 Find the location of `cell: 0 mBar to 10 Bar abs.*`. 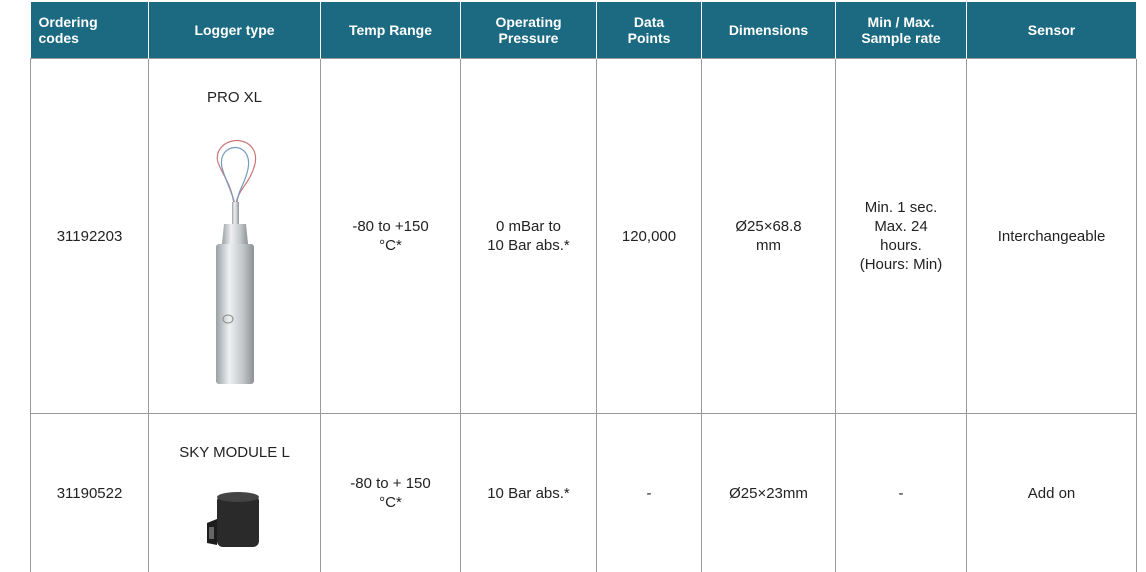

cell: 0 mBar to 10 Bar abs.* is located at coordinates (529, 236).